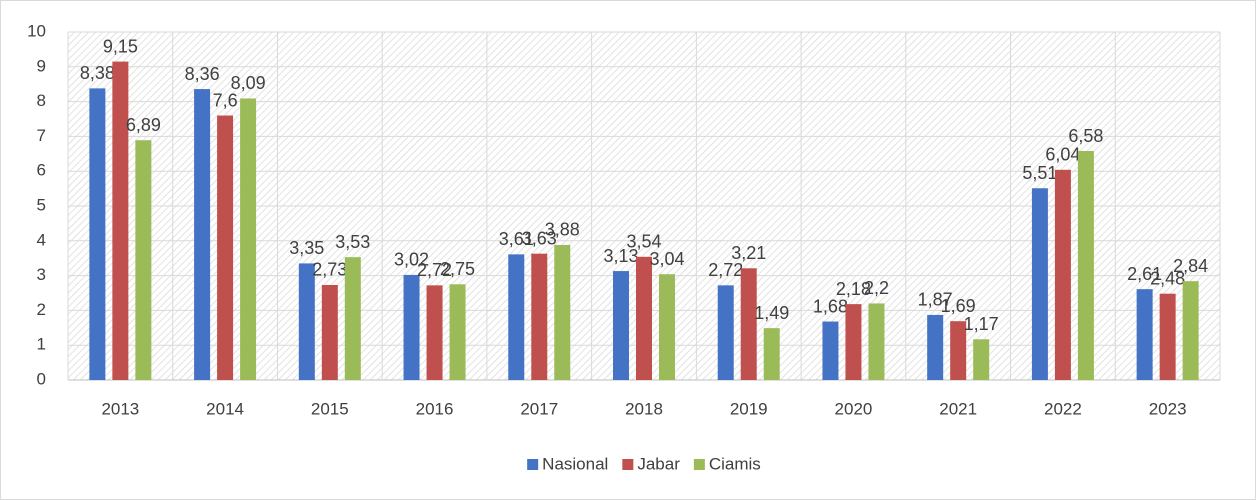 The width and height of the screenshot is (1256, 500). Describe the element at coordinates (1039, 173) in the screenshot. I see `value-label: 5,51` at that location.